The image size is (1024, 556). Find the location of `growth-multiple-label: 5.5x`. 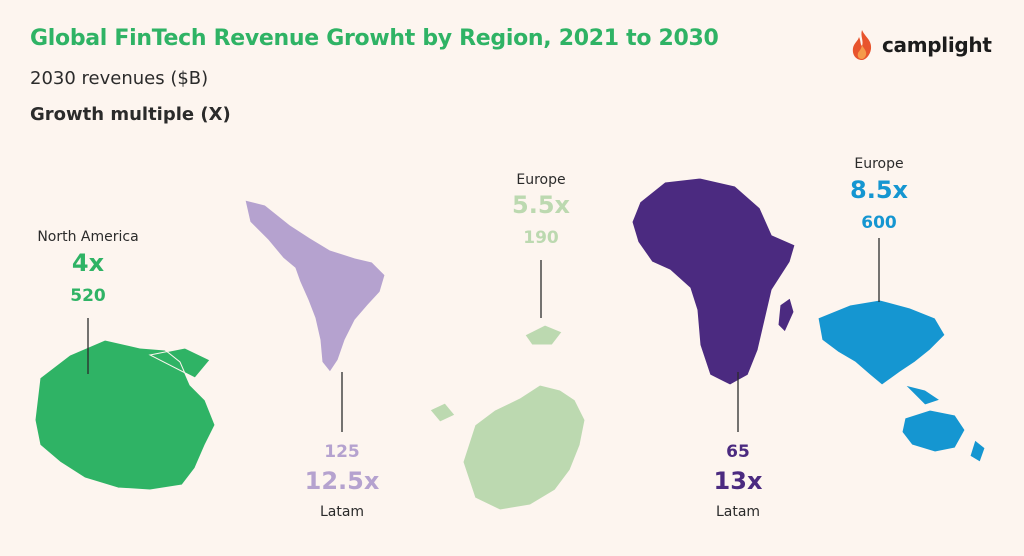

growth-multiple-label: 5.5x is located at coordinates (541, 205).